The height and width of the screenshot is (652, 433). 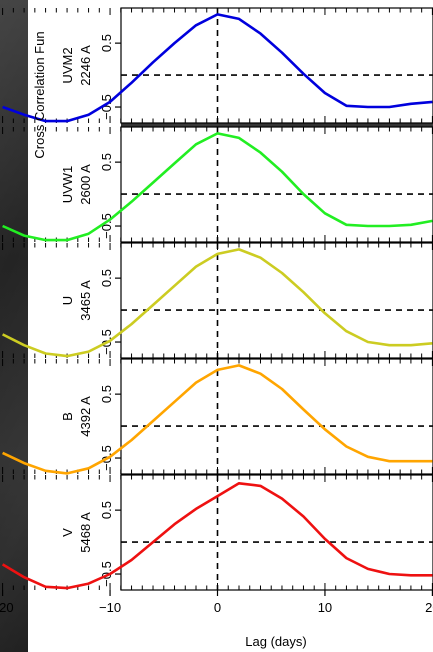 What do you see at coordinates (67, 185) in the screenshot?
I see `panel-band-label: UVW1` at bounding box center [67, 185].